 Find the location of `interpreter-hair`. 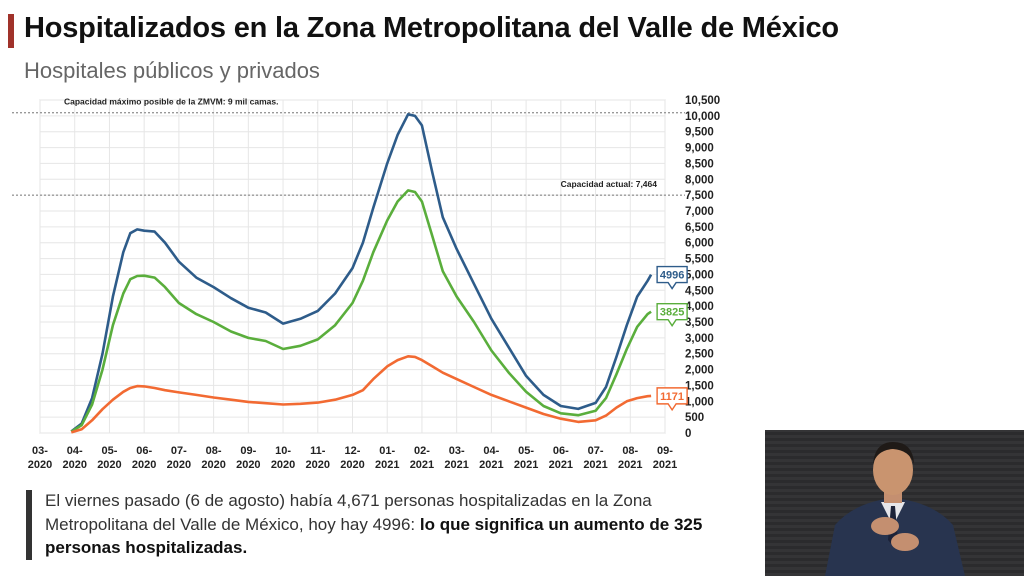

interpreter-hair is located at coordinates (893, 453).